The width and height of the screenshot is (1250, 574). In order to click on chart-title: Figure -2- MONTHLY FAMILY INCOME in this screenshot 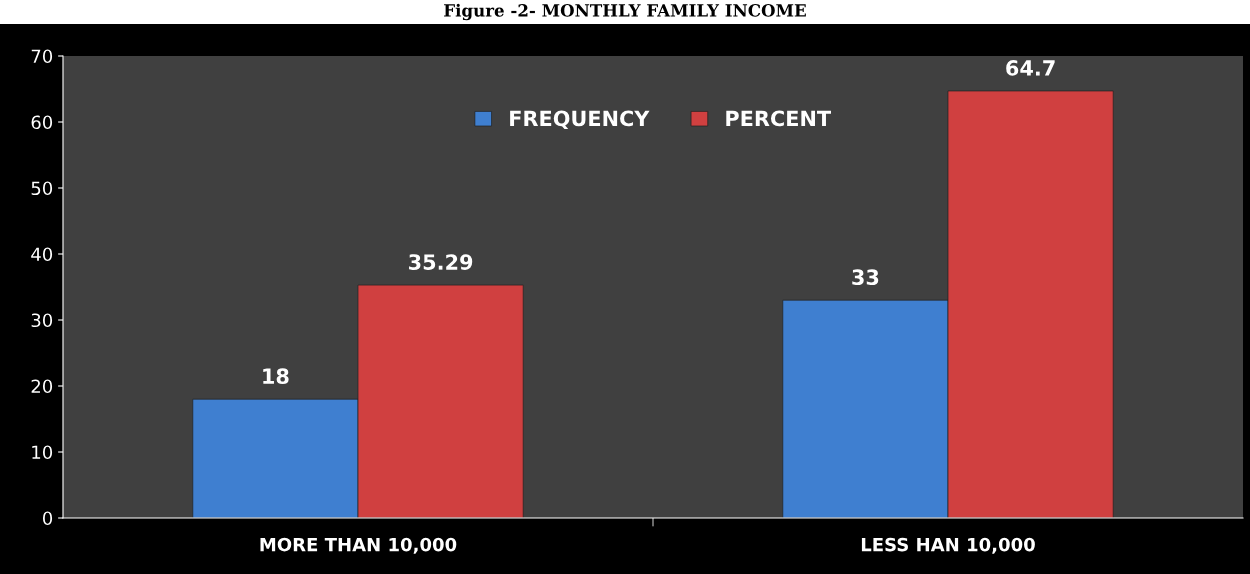, I will do `click(625, 12)`.